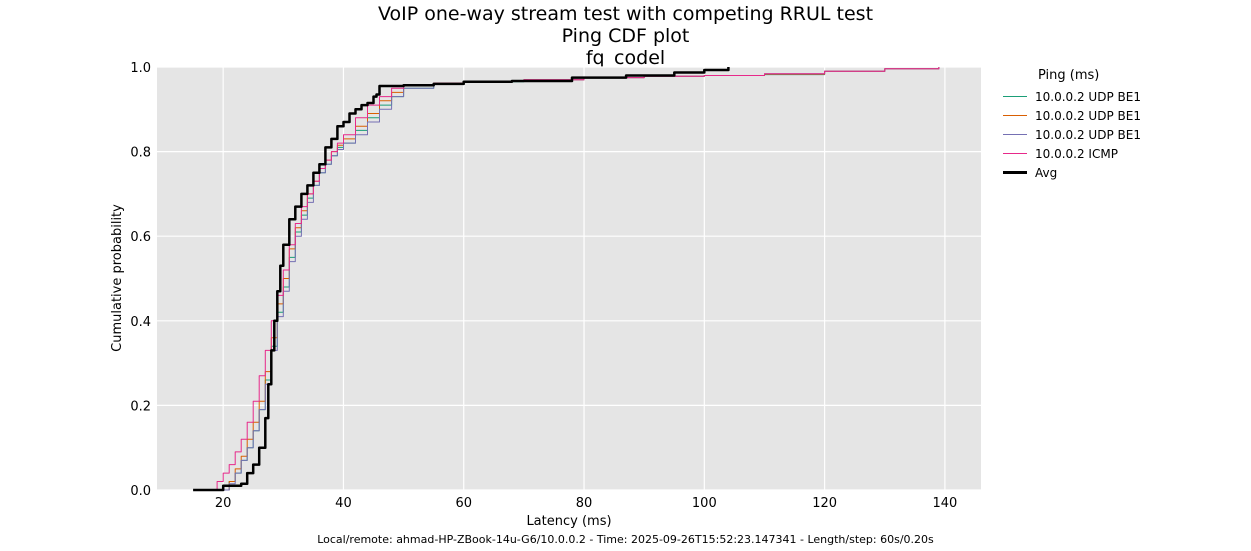  What do you see at coordinates (463, 503) in the screenshot?
I see `x-tick-label: 60` at bounding box center [463, 503].